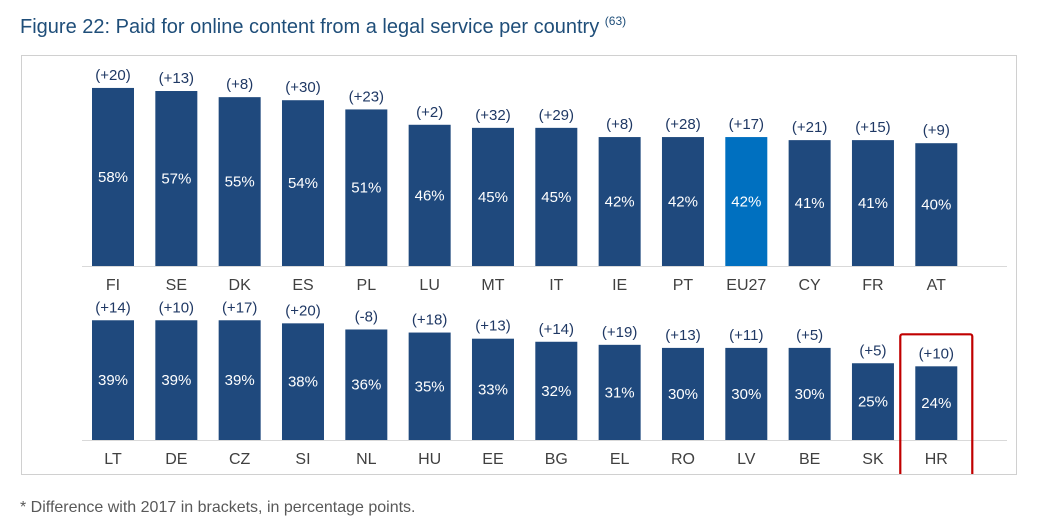 The width and height of the screenshot is (1037, 530). I want to click on x-tick-label-hr: HR, so click(936, 459).